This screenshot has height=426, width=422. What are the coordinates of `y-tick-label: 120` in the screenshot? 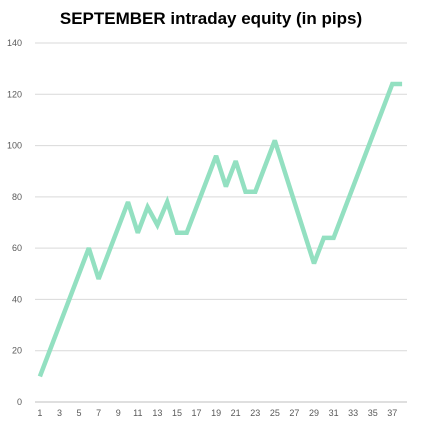 It's located at (14, 94).